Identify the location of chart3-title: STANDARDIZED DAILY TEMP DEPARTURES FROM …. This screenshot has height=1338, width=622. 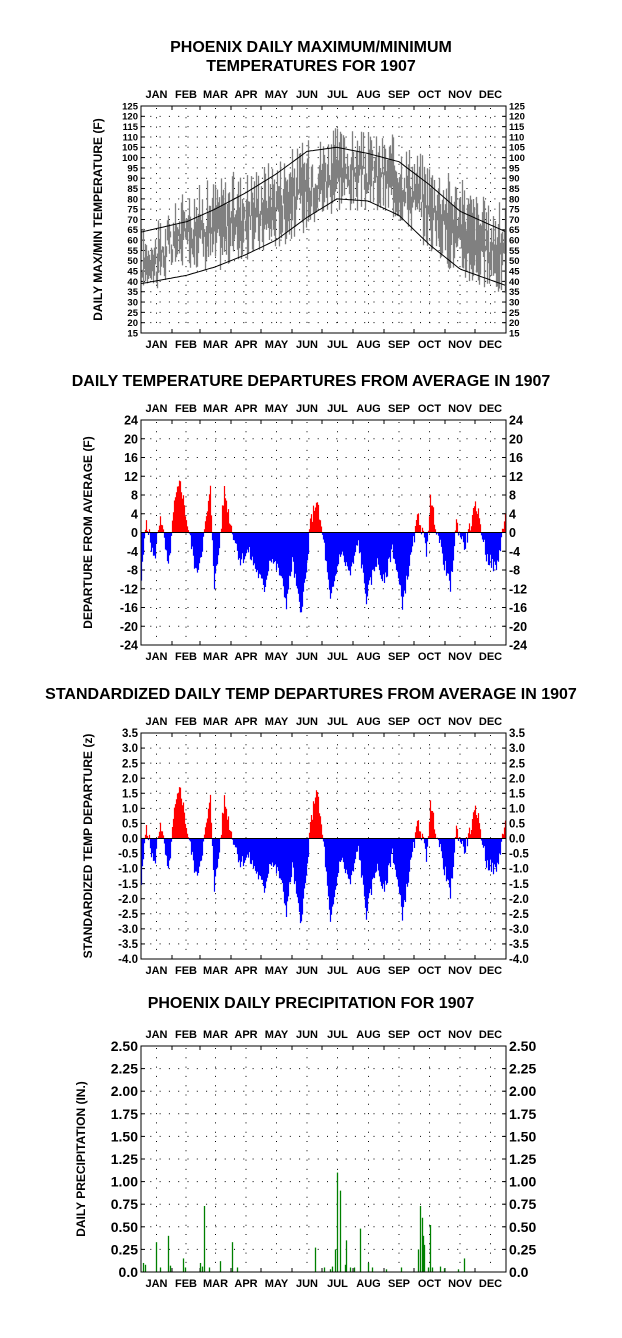
(311, 694).